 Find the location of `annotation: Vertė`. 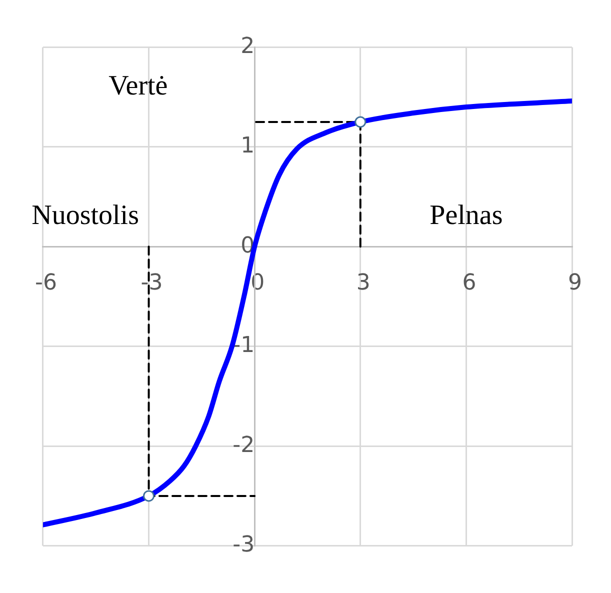

annotation: Vertė is located at coordinates (138, 86).